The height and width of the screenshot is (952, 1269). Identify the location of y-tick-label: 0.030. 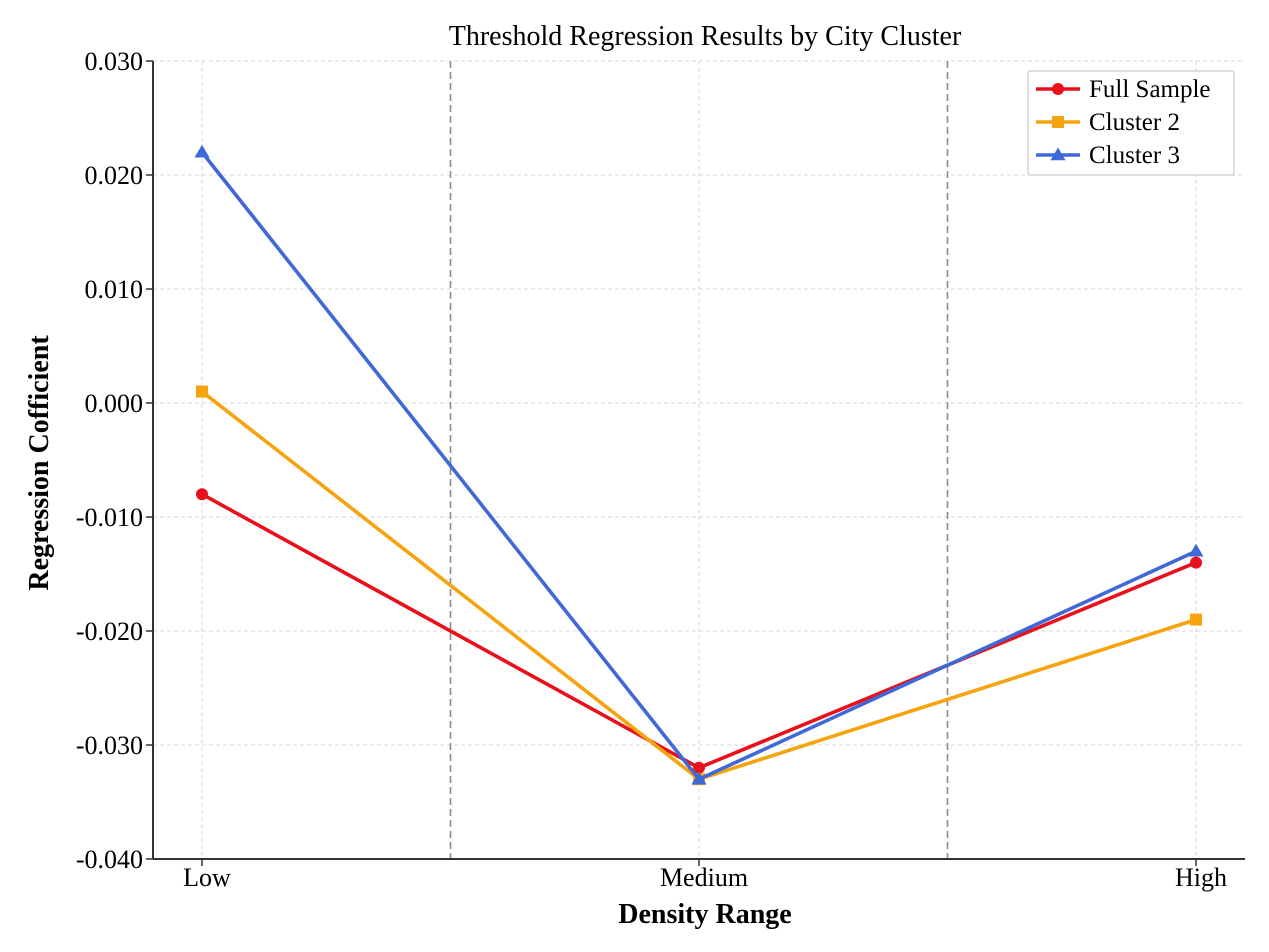
(114, 61).